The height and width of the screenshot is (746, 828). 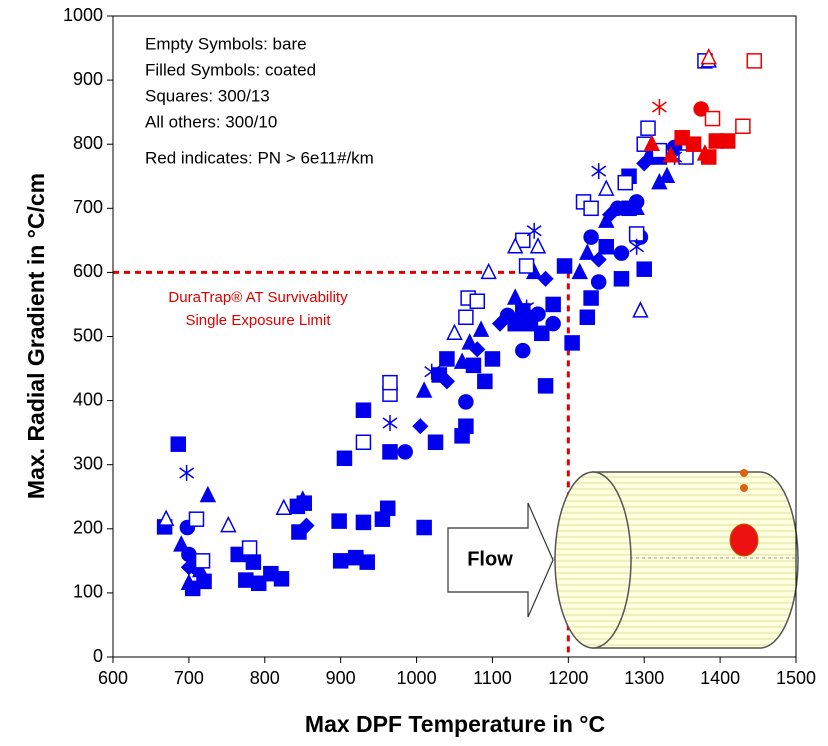 What do you see at coordinates (259, 157) in the screenshot?
I see `note-line: Red indicates: PN > 6e11#/km` at bounding box center [259, 157].